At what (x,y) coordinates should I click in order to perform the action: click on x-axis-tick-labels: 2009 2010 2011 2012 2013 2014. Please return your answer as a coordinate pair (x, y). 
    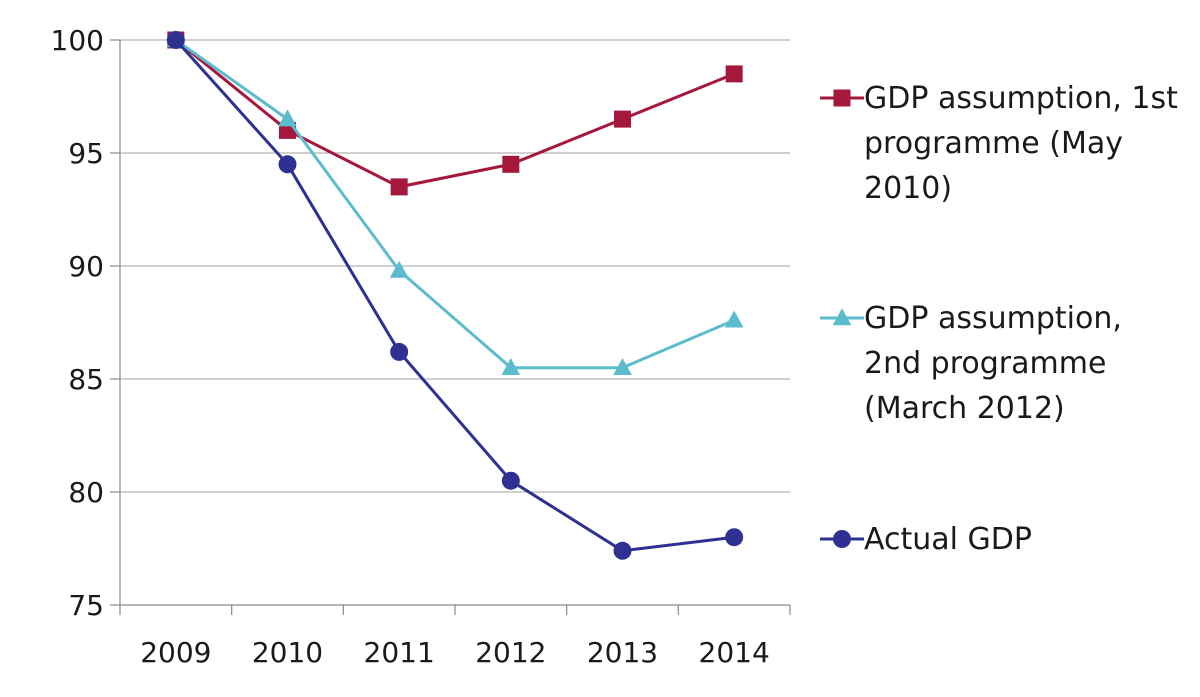
    Looking at the image, I should click on (455, 652).